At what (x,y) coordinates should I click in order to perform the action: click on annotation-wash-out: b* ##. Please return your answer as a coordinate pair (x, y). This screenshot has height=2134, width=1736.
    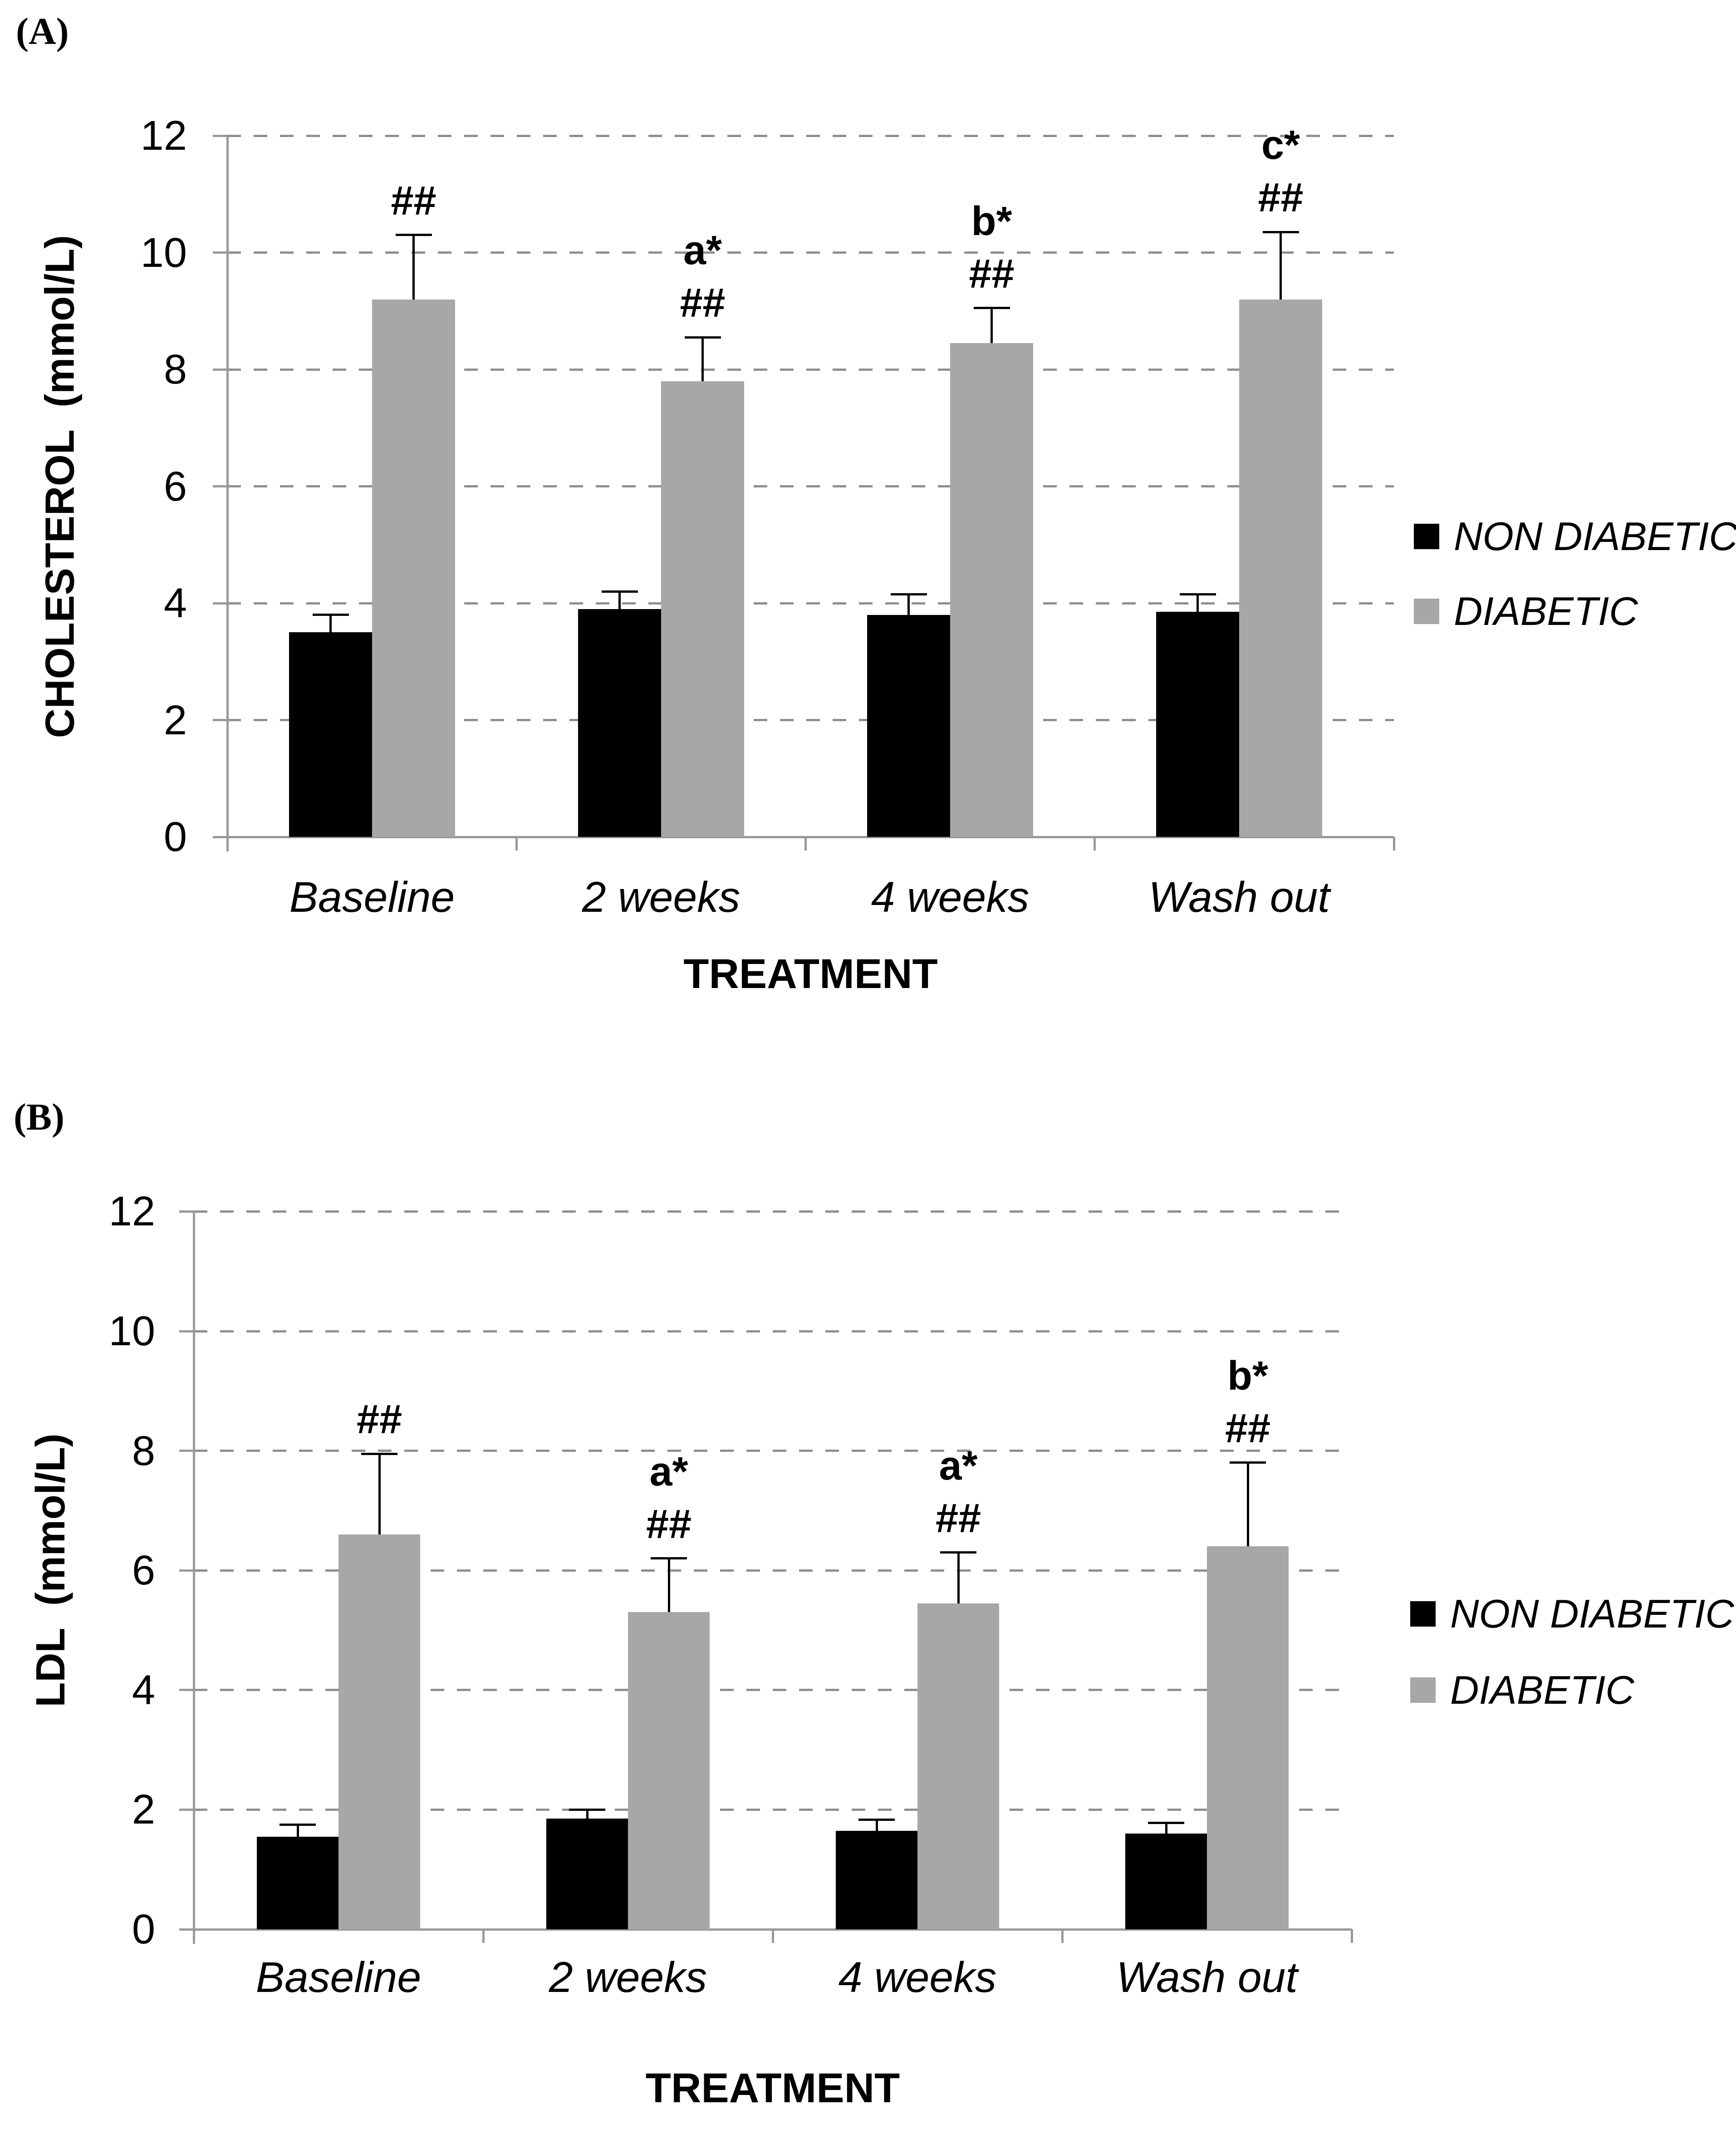
    Looking at the image, I should click on (1248, 1402).